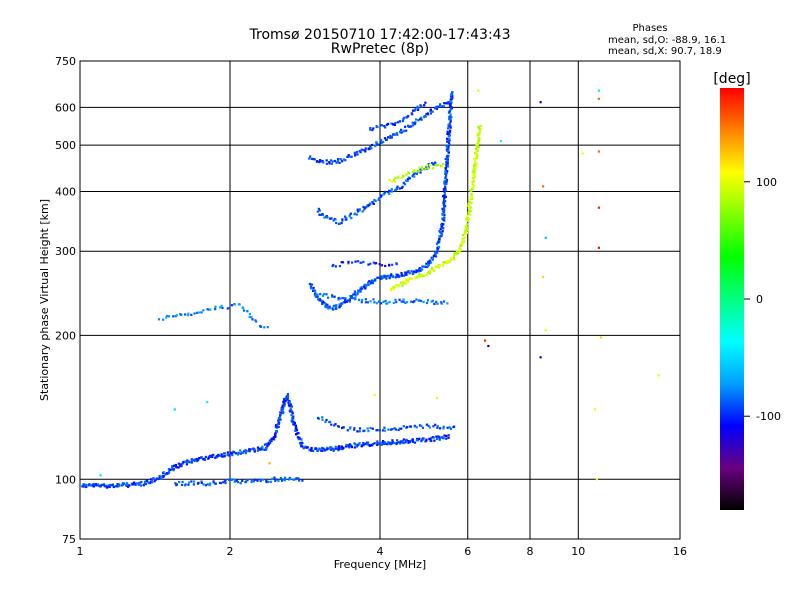 This screenshot has height=600, width=800. What do you see at coordinates (665, 51) in the screenshot?
I see `stats-x-mode: mean, sd,X: 90.7, 18.9` at bounding box center [665, 51].